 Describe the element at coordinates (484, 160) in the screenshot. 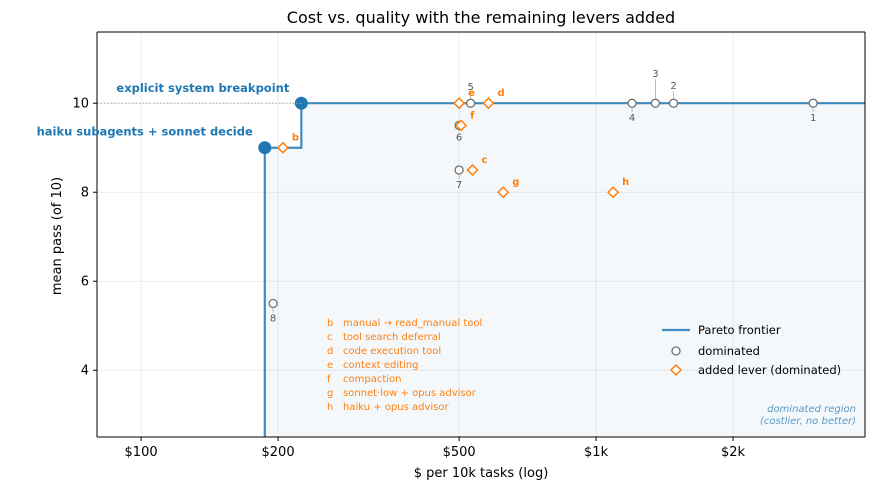

I see `lever-label: c` at that location.